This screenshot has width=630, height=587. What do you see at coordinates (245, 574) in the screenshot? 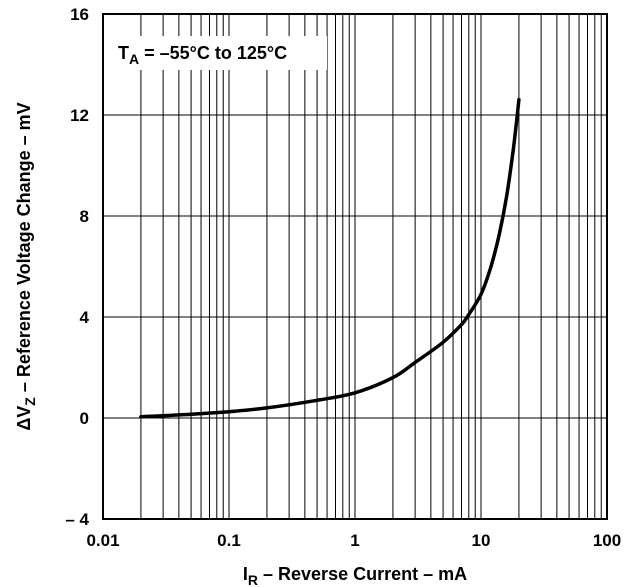
I see `x-axis-title-main: I` at bounding box center [245, 574].